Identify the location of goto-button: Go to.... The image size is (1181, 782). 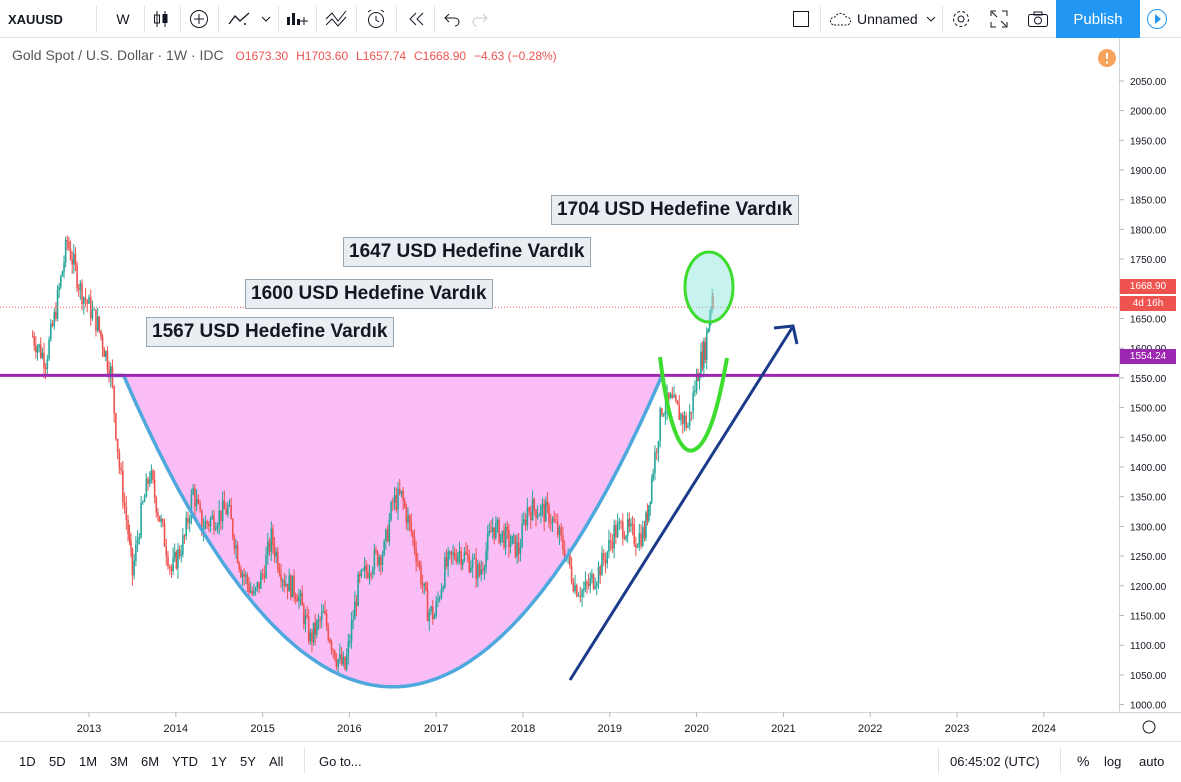
(340, 761).